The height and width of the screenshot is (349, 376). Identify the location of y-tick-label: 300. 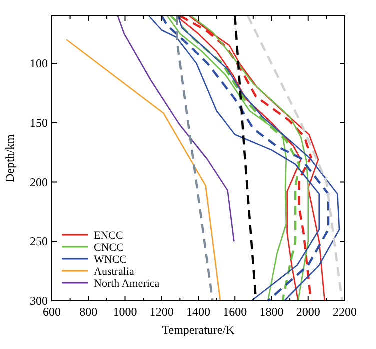
(39, 301).